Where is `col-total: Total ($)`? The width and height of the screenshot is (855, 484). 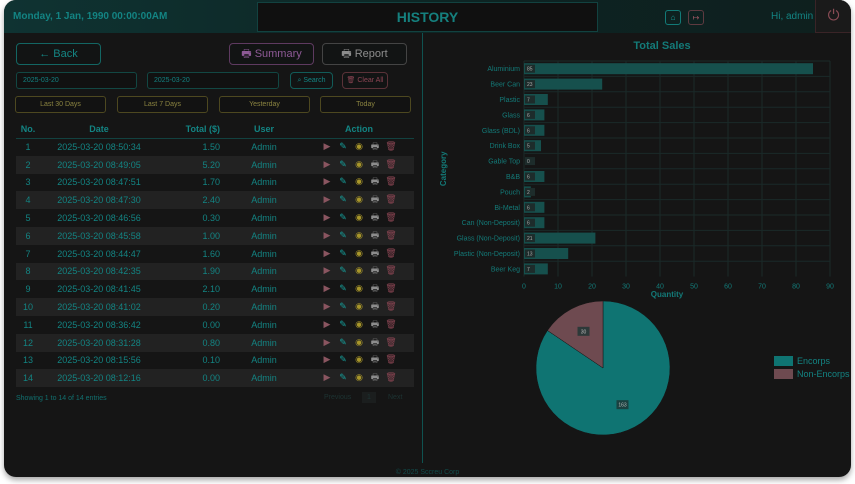 col-total: Total ($) is located at coordinates (191, 129).